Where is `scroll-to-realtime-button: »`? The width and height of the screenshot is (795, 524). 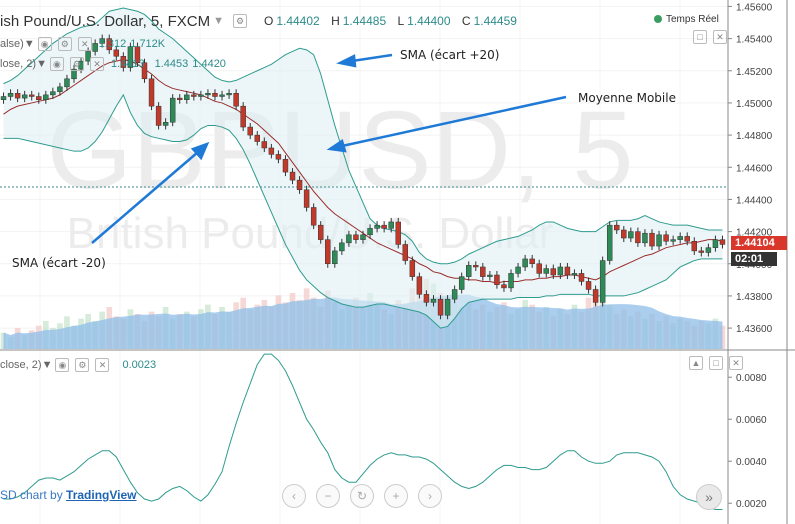 scroll-to-realtime-button: » is located at coordinates (709, 497).